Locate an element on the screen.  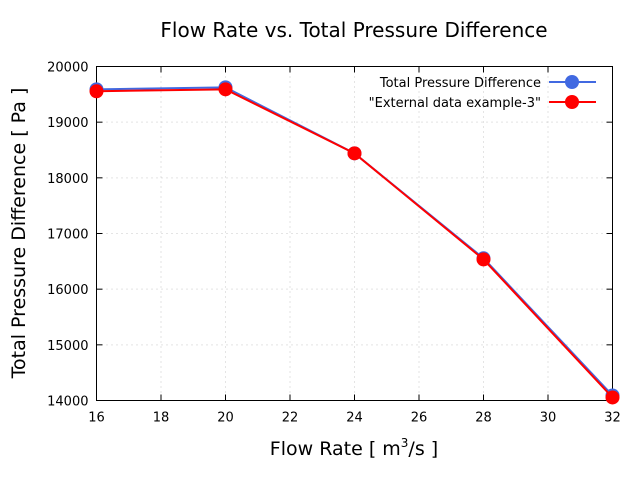
legend-label-1: "External data example-3" is located at coordinates (455, 103).